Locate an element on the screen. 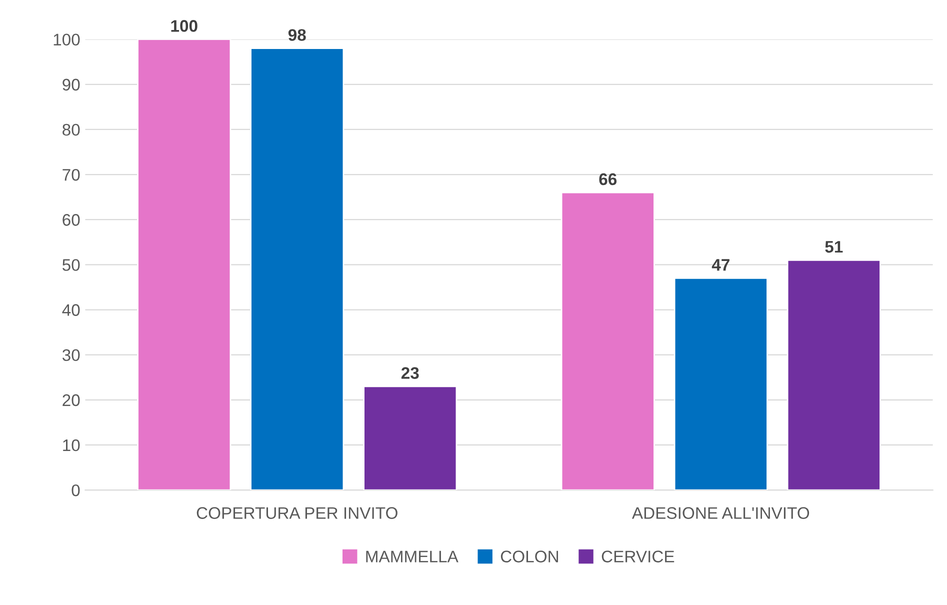 This screenshot has height=605, width=947. data-label: 98 is located at coordinates (297, 35).